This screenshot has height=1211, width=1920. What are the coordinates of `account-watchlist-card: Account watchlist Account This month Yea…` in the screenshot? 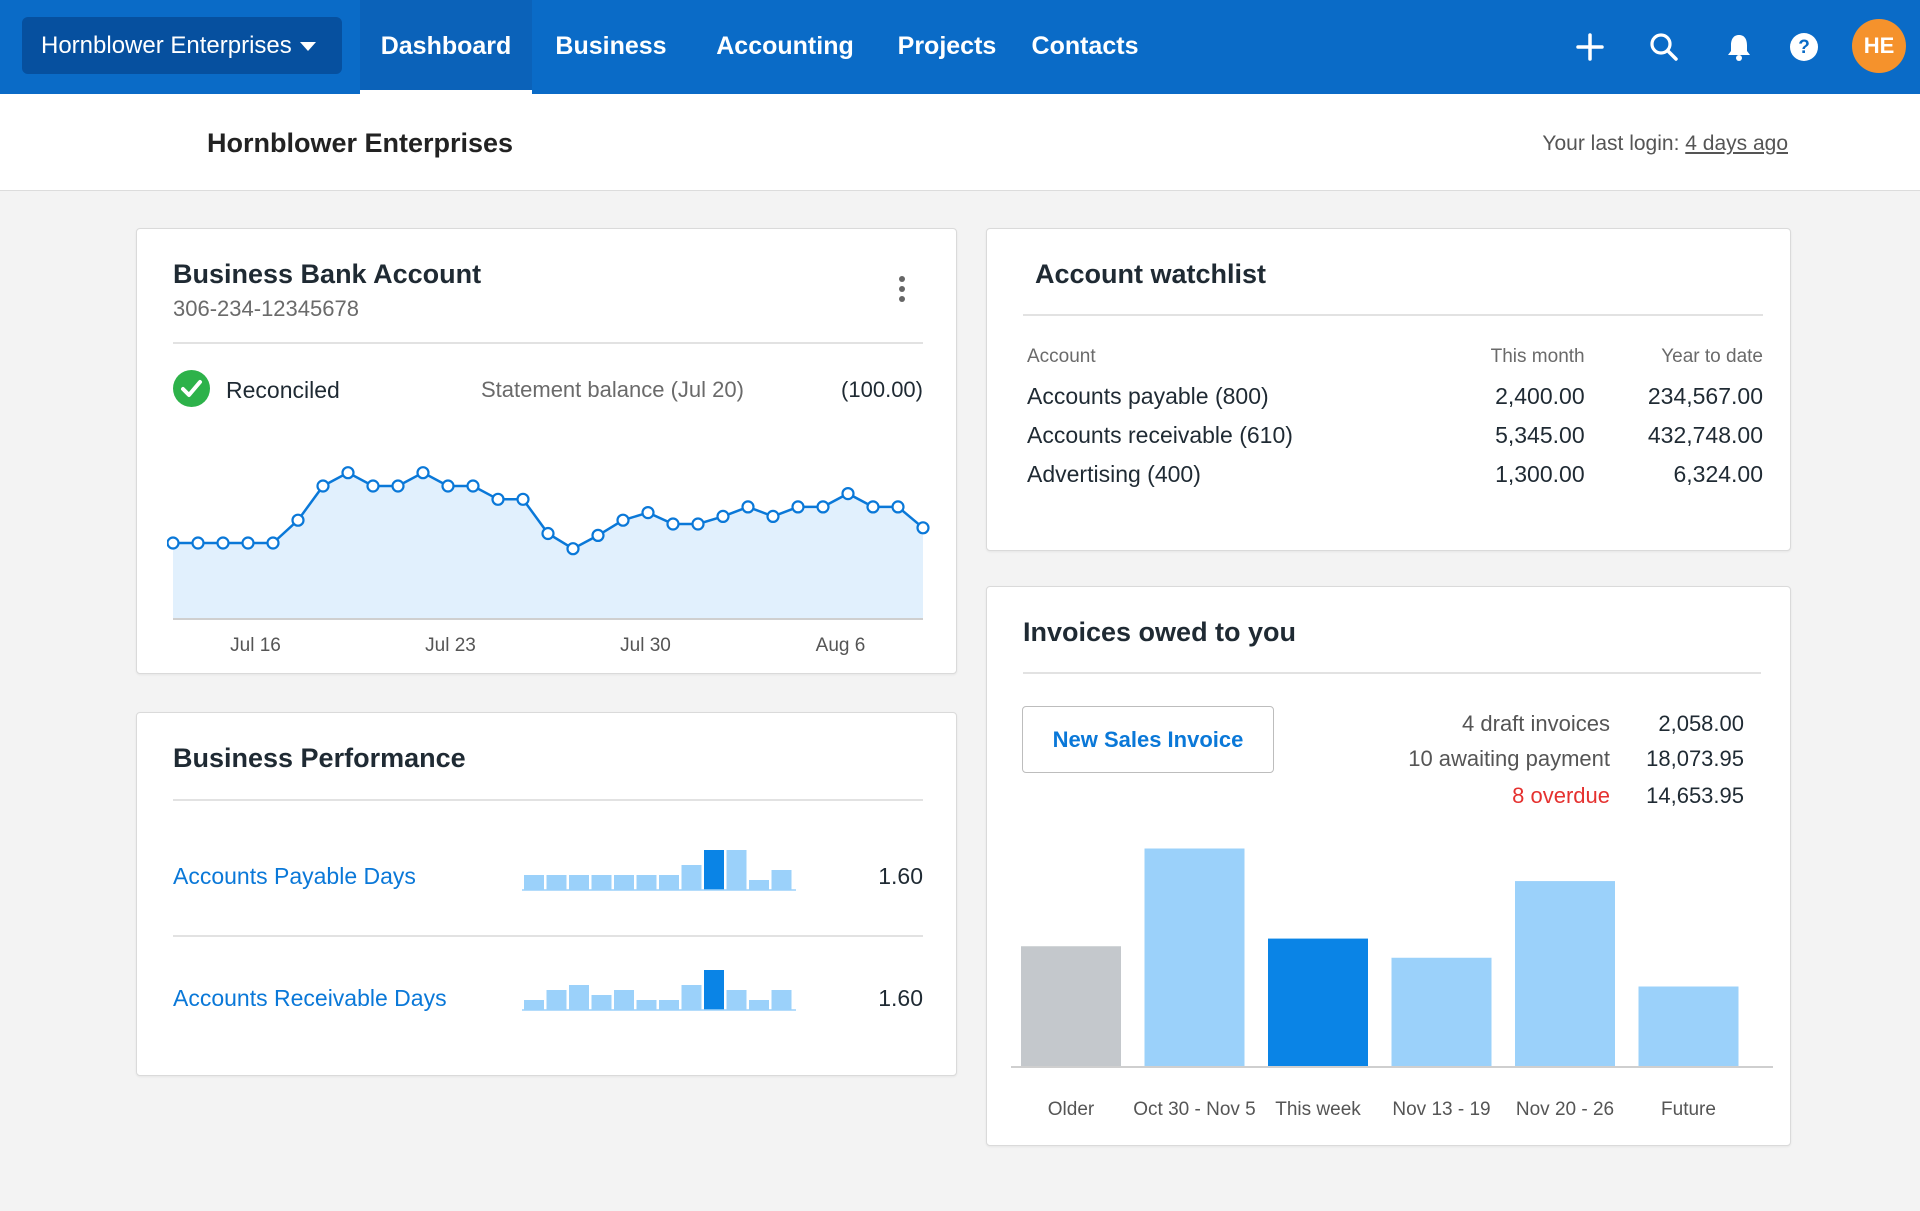 It's located at (1388, 389).